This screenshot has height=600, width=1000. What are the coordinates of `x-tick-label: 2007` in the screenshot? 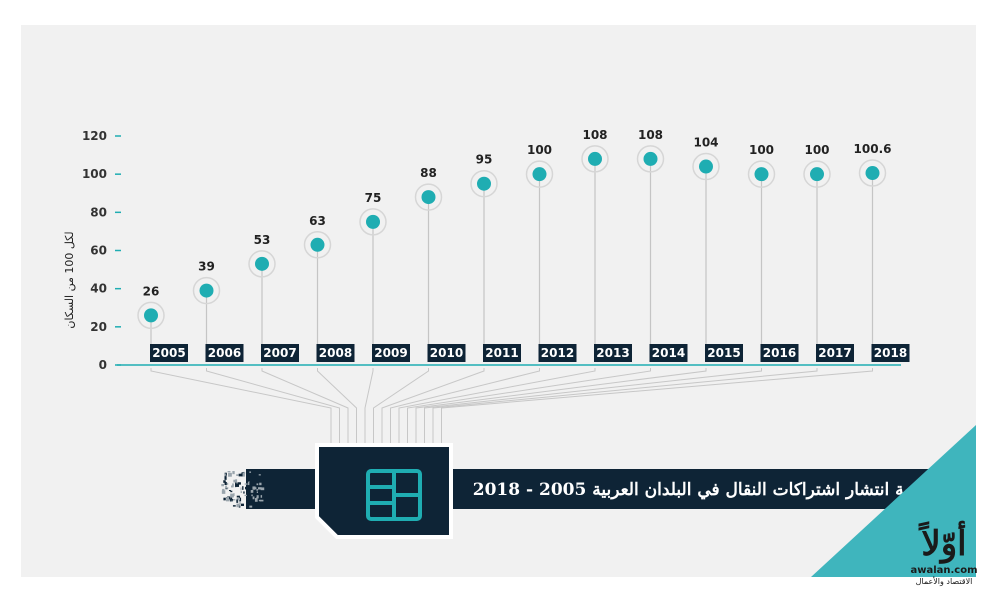 It's located at (279, 353).